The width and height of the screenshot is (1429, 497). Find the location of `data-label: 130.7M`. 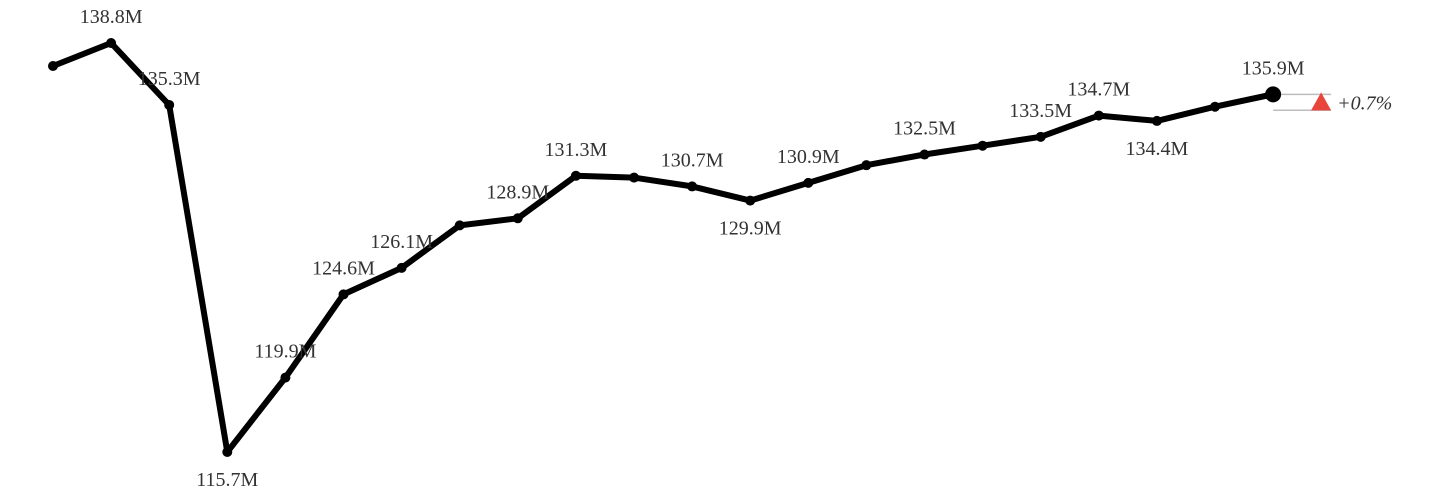

data-label: 130.7M is located at coordinates (692, 160).